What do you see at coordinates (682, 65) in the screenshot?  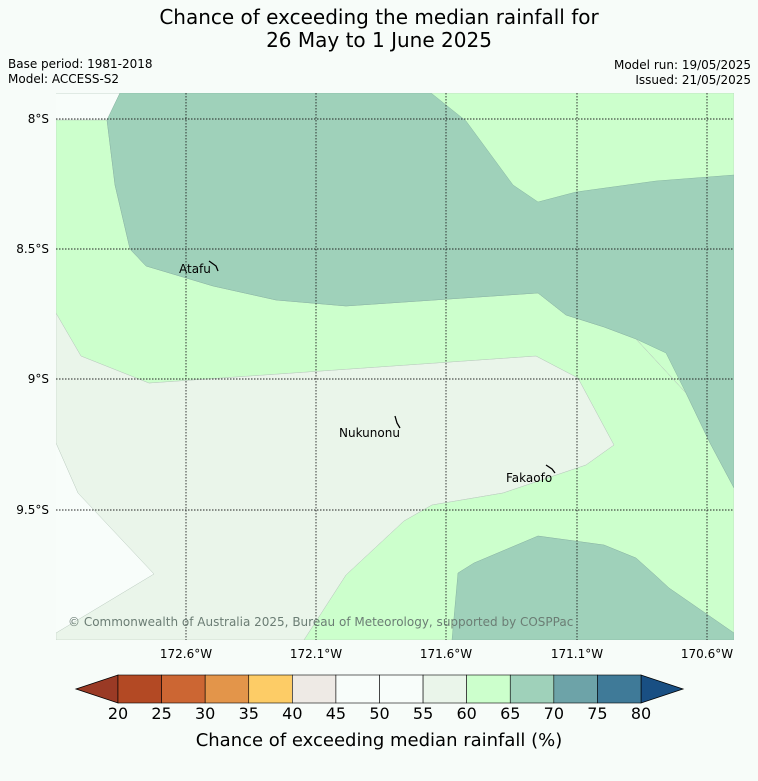 I see `model-run-text: Model run: 19/05/2025` at bounding box center [682, 65].